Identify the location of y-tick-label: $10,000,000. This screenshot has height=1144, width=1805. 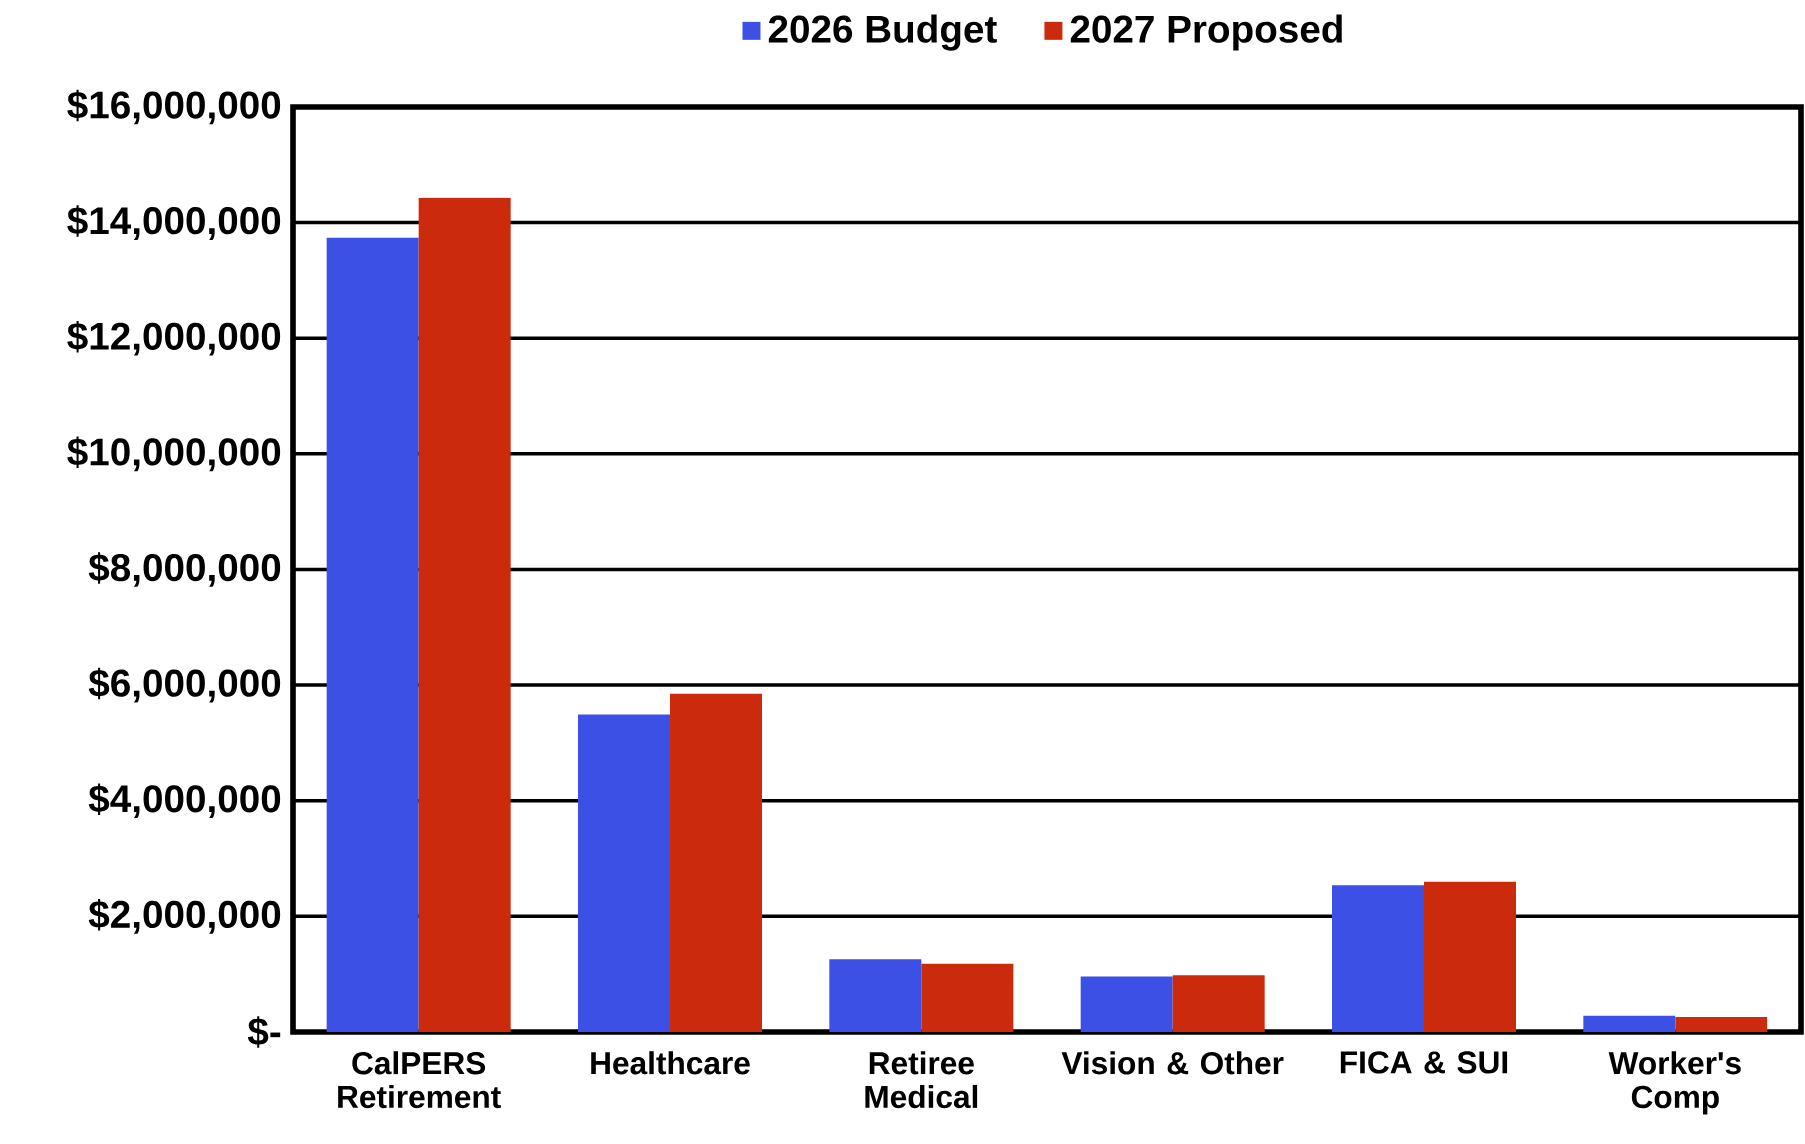
(174, 454).